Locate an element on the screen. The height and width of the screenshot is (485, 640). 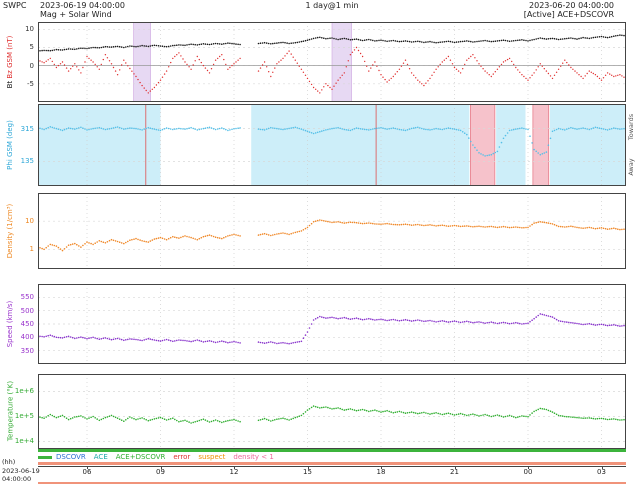
panel-density is located at coordinates (332, 231).